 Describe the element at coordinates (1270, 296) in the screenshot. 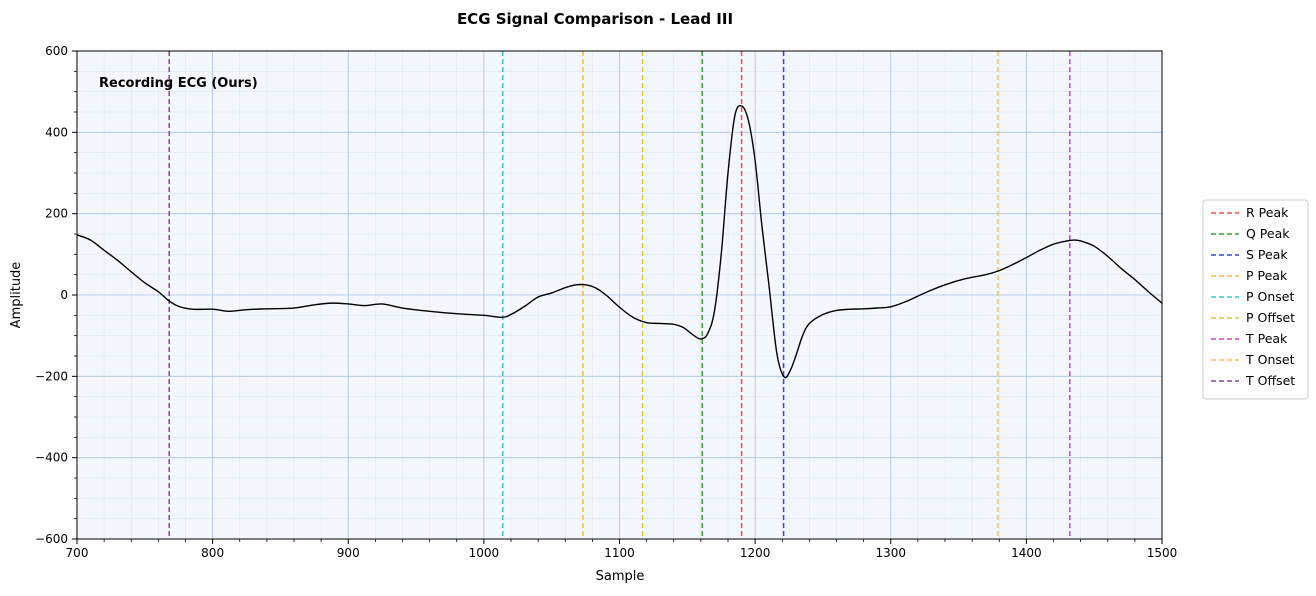

I see `legend-label: P Onset` at that location.